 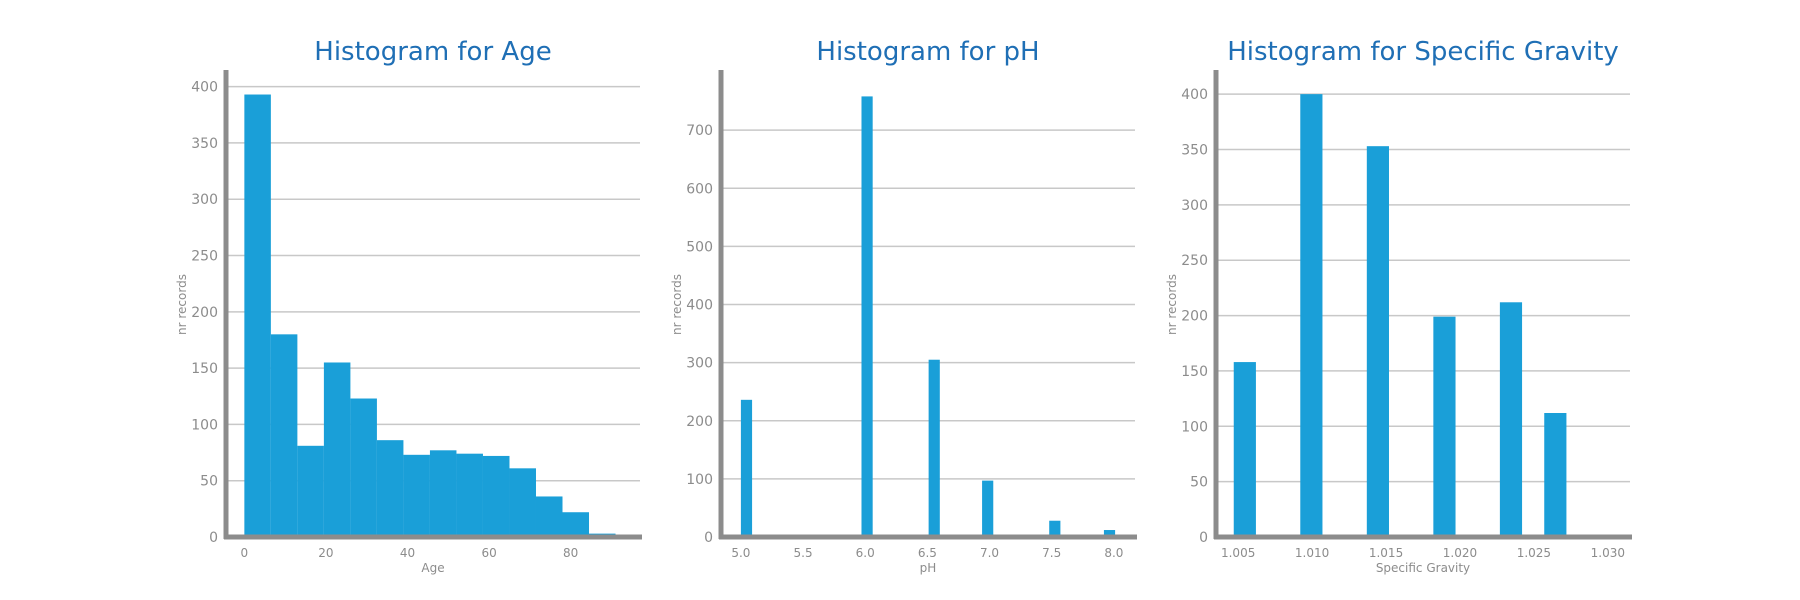 I want to click on x-tick-label: 1.025, so click(x=1534, y=553).